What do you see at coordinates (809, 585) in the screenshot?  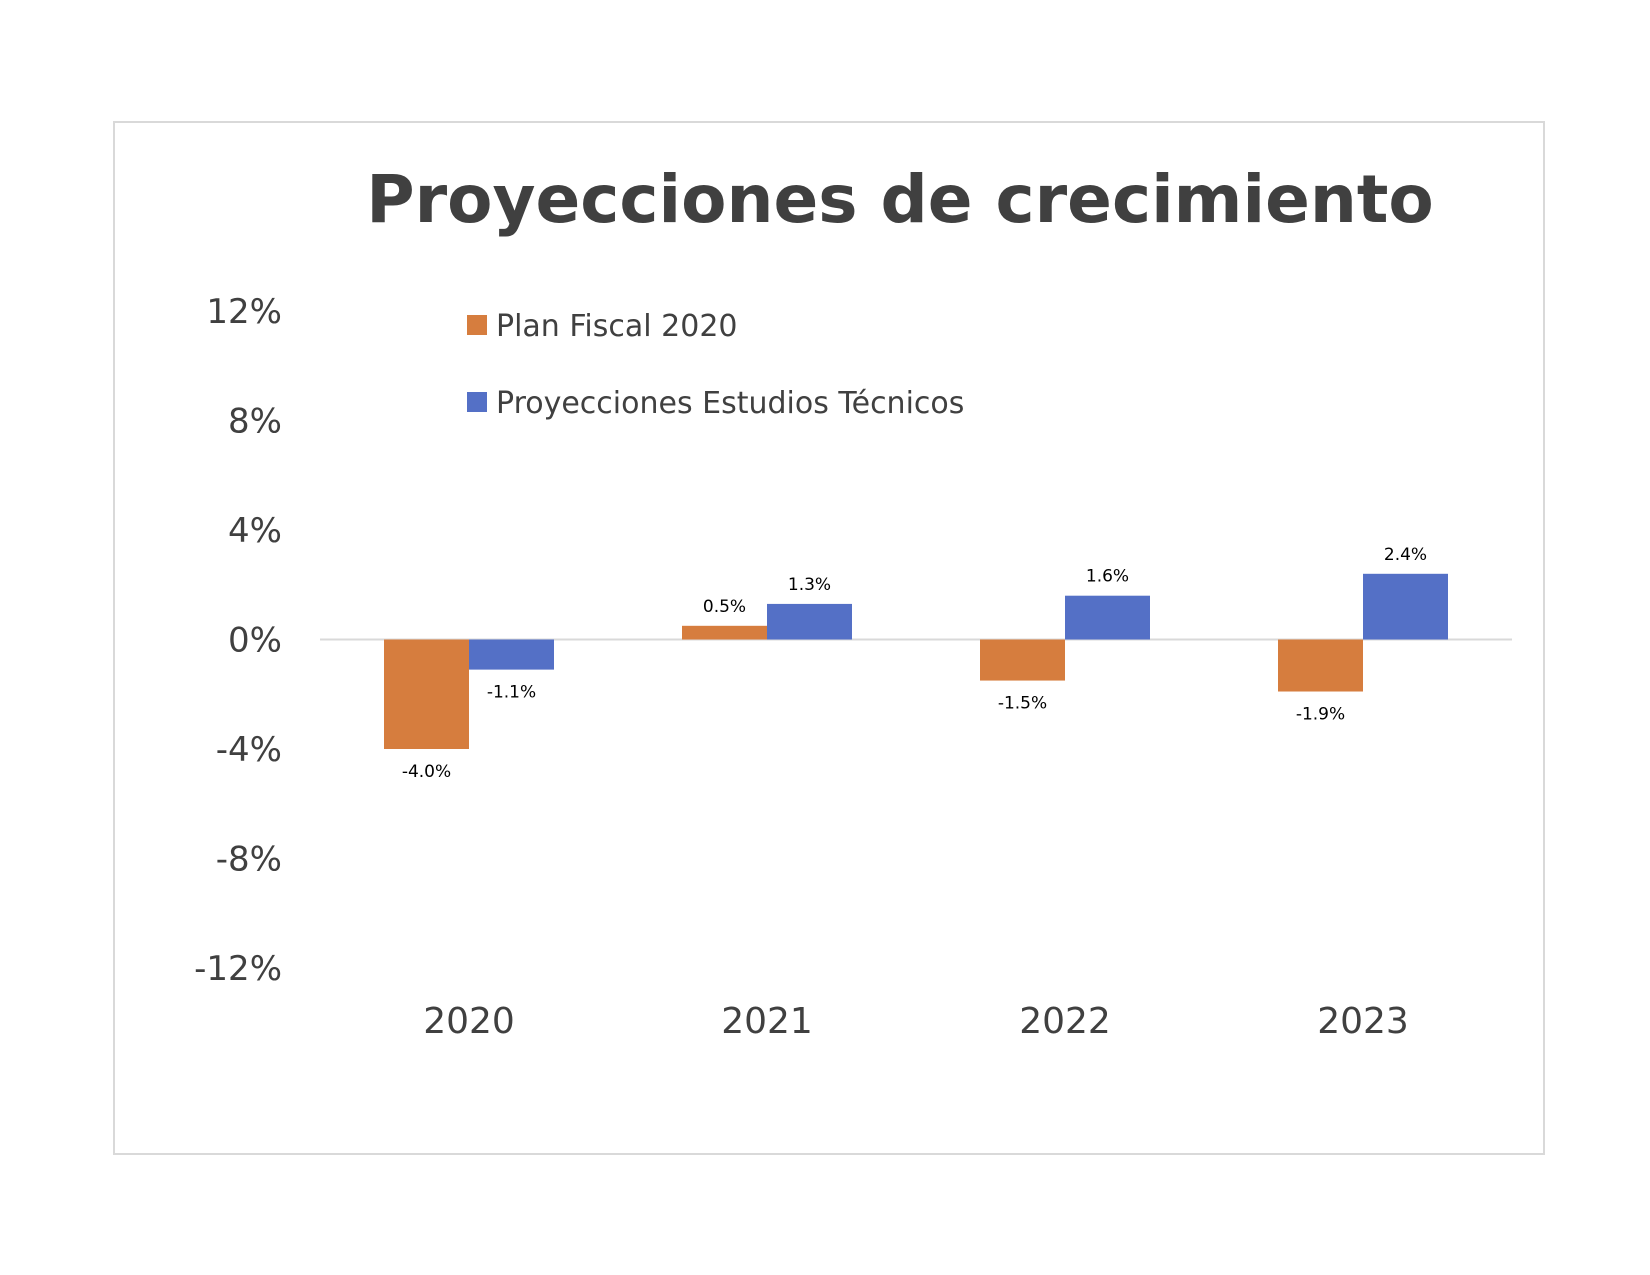 I see `data-label: 1.3%` at bounding box center [809, 585].